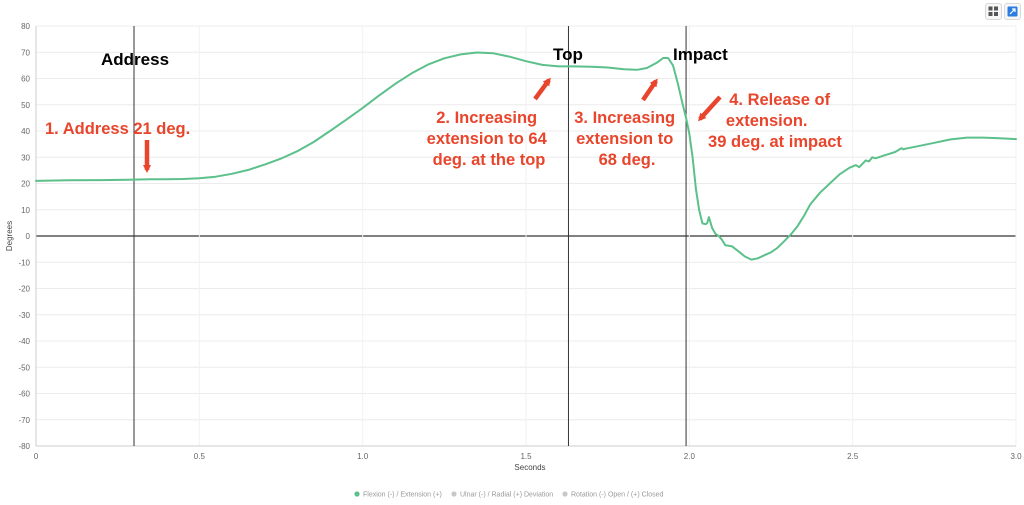 The image size is (1024, 505). I want to click on legend-label: Ulnar (-) / Radial (+) Deviation, so click(506, 495).